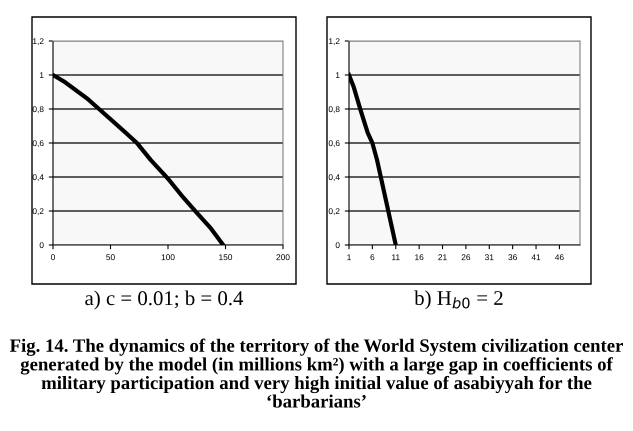  Describe the element at coordinates (53, 257) in the screenshot. I see `x-tick-label: 0` at that location.